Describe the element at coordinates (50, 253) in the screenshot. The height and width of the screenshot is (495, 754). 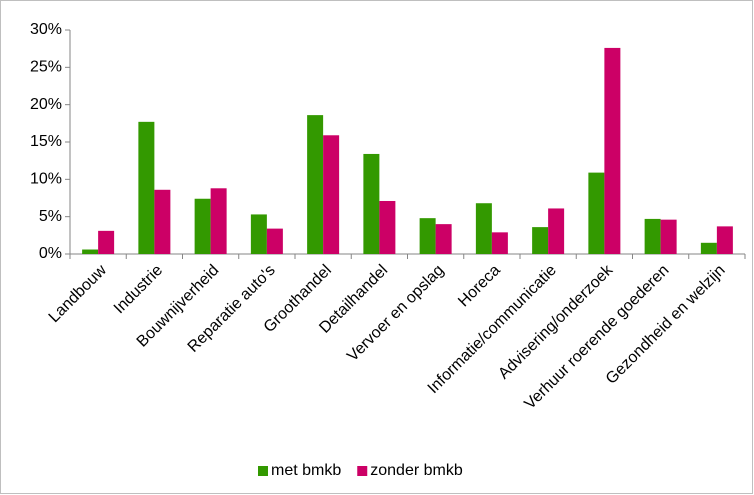
I see `y-tick-label: 0%` at that location.